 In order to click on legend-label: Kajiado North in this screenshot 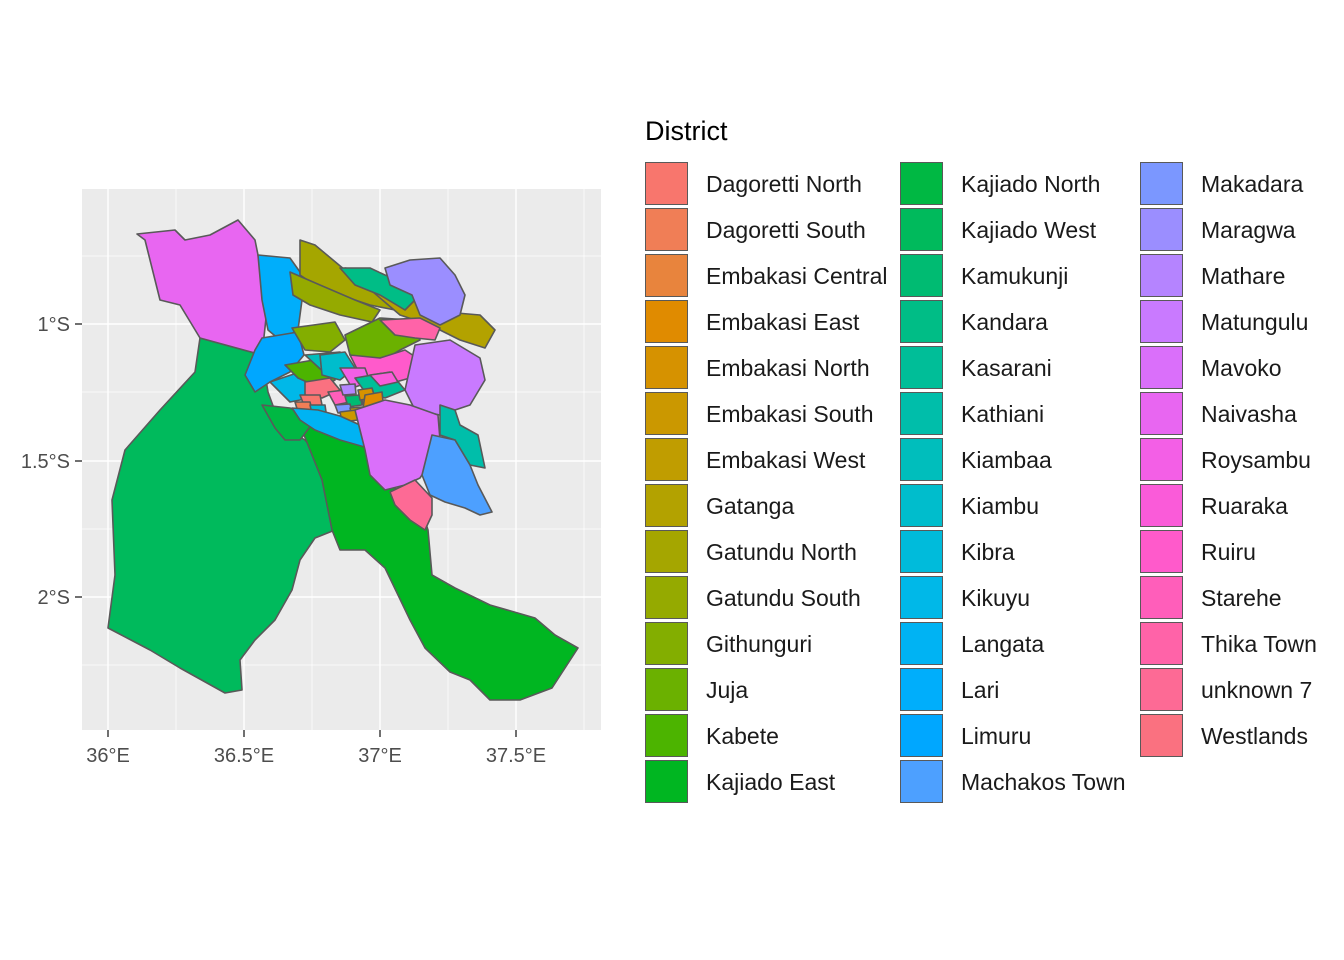, I will do `click(1031, 184)`.